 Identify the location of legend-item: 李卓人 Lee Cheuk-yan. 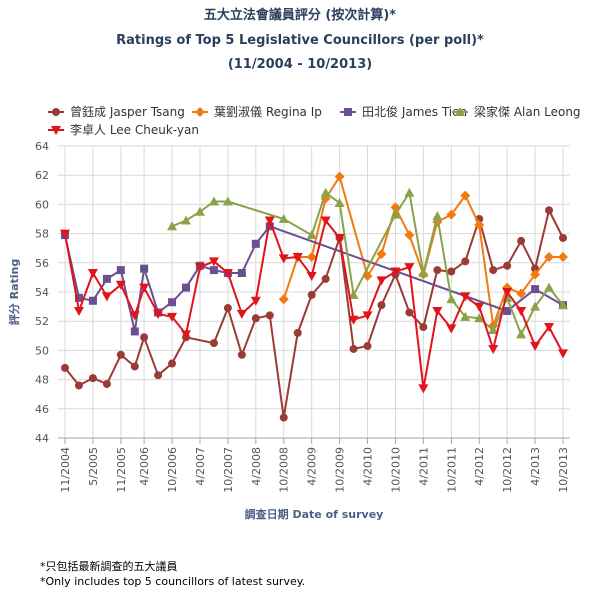
(123, 129).